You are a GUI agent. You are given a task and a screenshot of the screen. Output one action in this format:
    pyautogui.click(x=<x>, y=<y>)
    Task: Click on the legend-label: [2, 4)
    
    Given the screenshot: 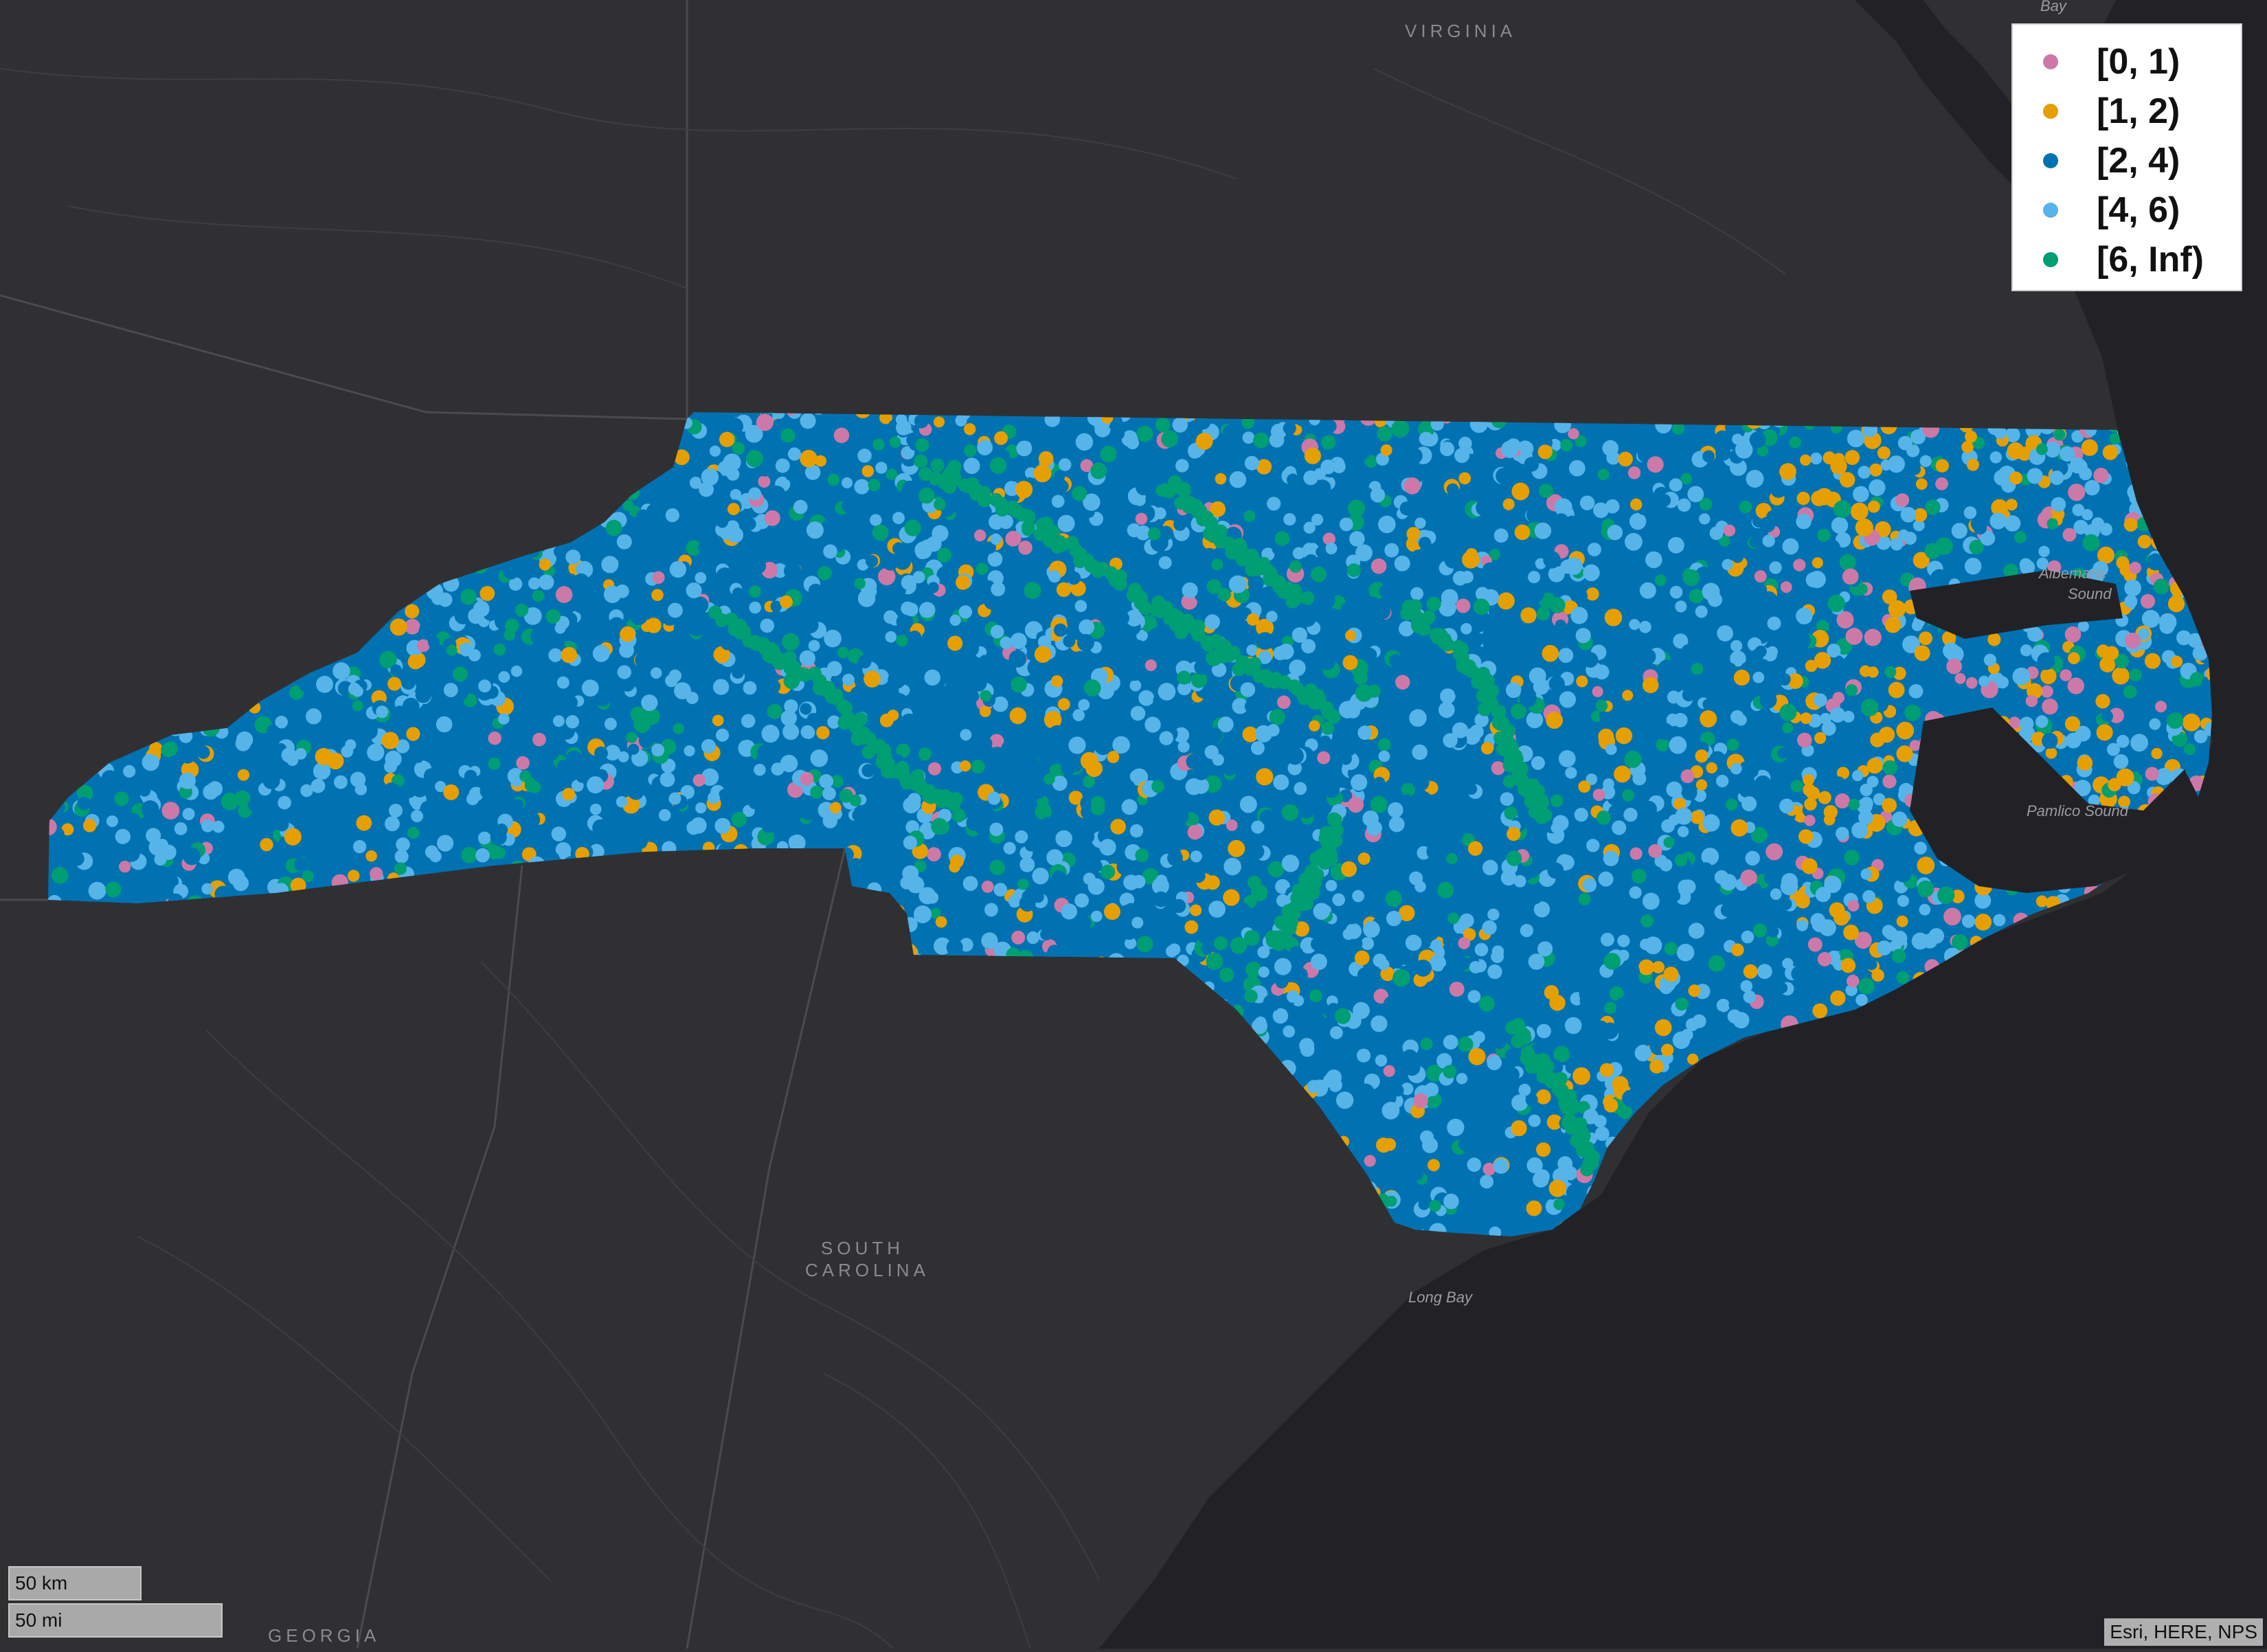 What is the action you would take?
    pyautogui.click(x=2139, y=160)
    